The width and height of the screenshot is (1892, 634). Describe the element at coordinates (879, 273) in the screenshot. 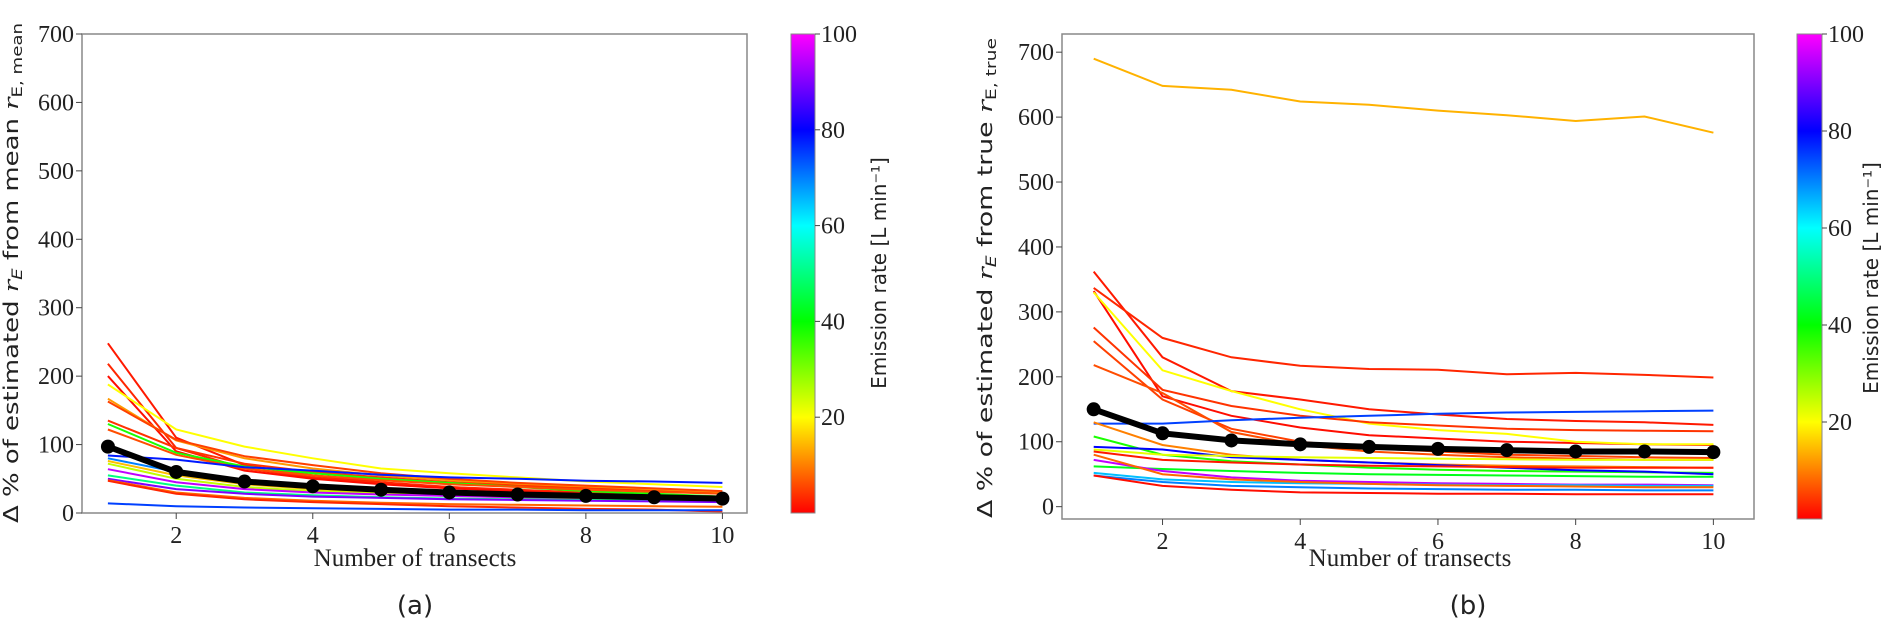

I see `colorbar-label-a: Emission rate [L min⁻¹]` at that location.